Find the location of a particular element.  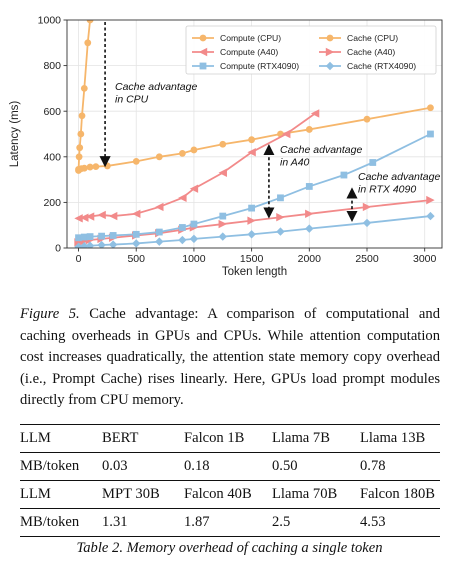

table-row: MB/token 1.31 1.87 2.5 4.53 is located at coordinates (230, 522).